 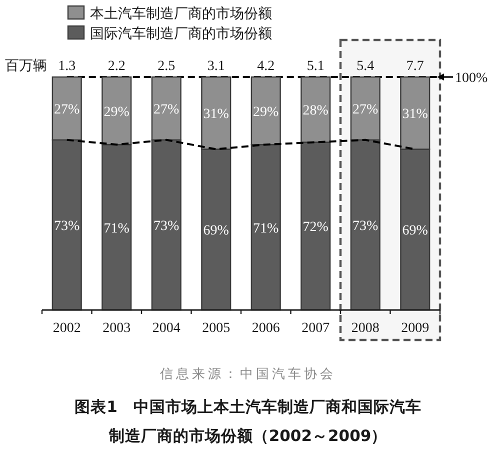 What do you see at coordinates (216, 66) in the screenshot?
I see `annotation: 3.1` at bounding box center [216, 66].